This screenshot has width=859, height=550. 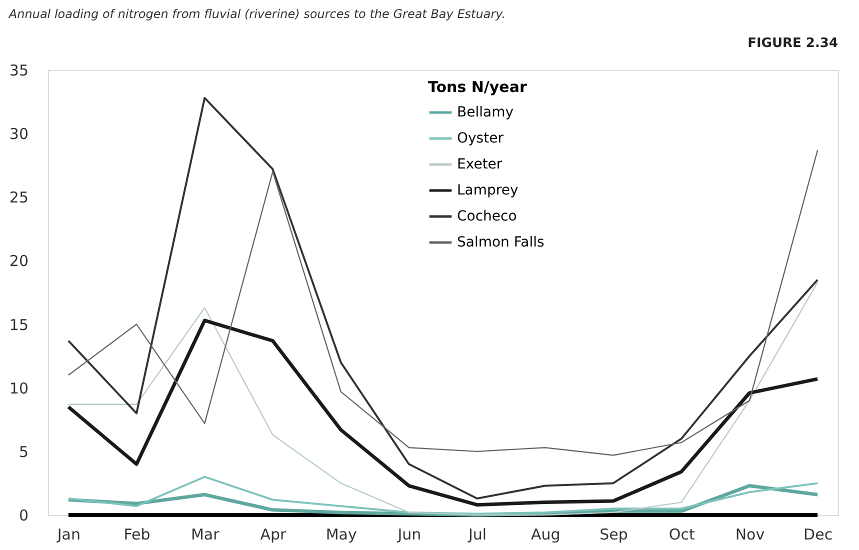 What do you see at coordinates (341, 535) in the screenshot?
I see `x-tick-label: May` at bounding box center [341, 535].